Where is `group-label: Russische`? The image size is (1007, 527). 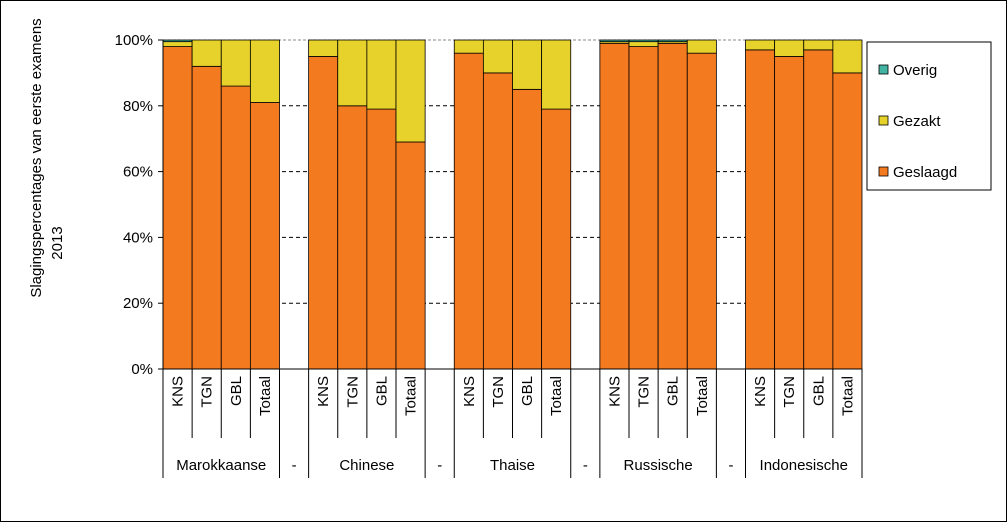
group-label: Russische is located at coordinates (658, 465).